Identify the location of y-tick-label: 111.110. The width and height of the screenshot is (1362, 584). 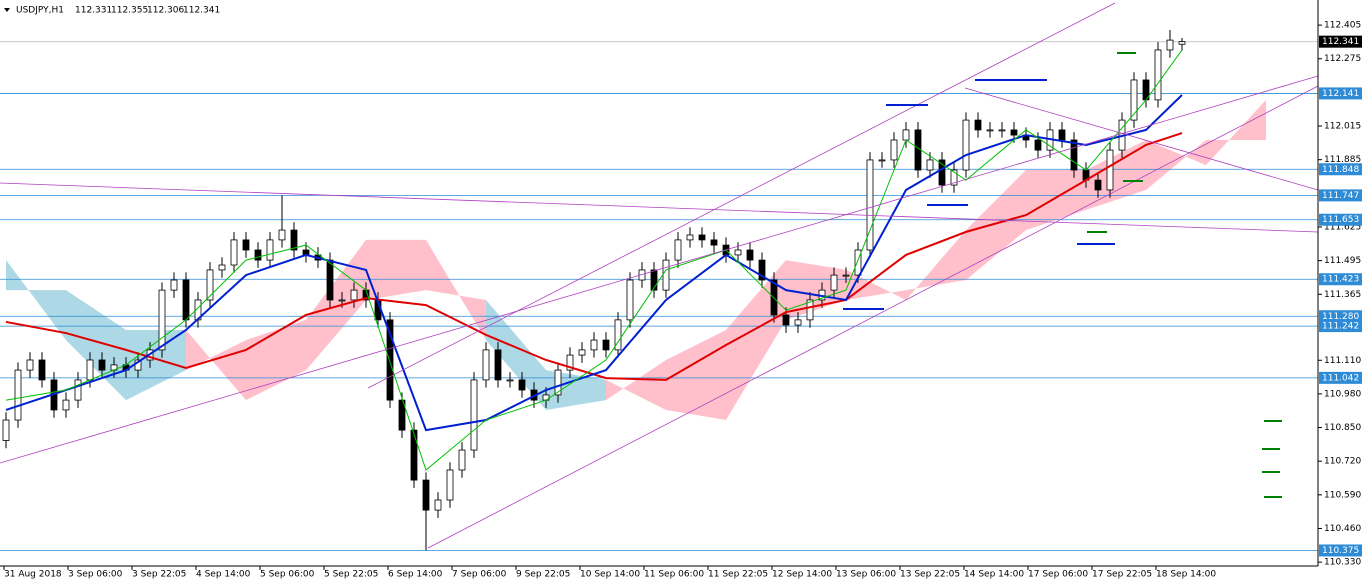
(1342, 361).